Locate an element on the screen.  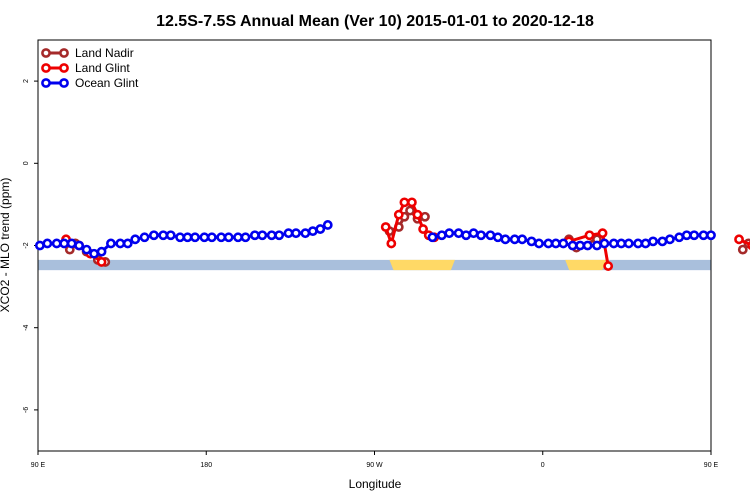
ocean-band is located at coordinates (374, 265).